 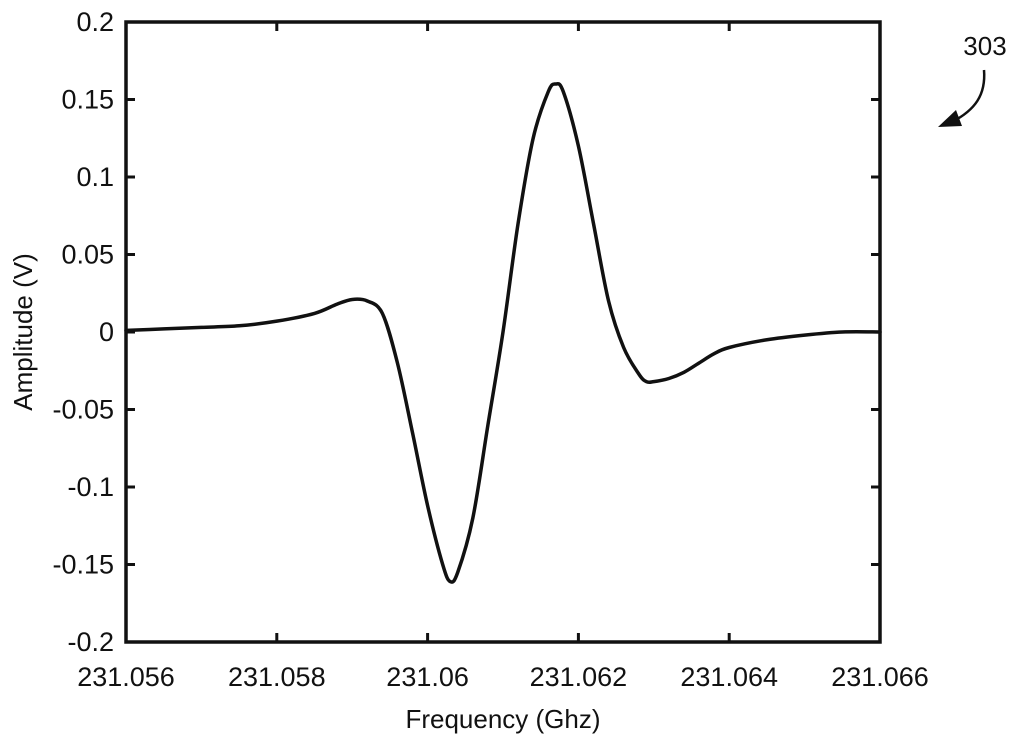 What do you see at coordinates (277, 677) in the screenshot?
I see `x-tick-label: 231.058` at bounding box center [277, 677].